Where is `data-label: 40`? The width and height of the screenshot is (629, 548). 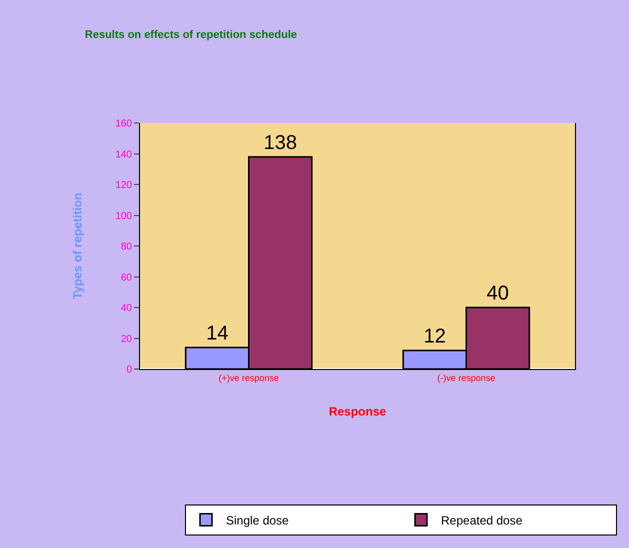
data-label: 40 is located at coordinates (497, 293).